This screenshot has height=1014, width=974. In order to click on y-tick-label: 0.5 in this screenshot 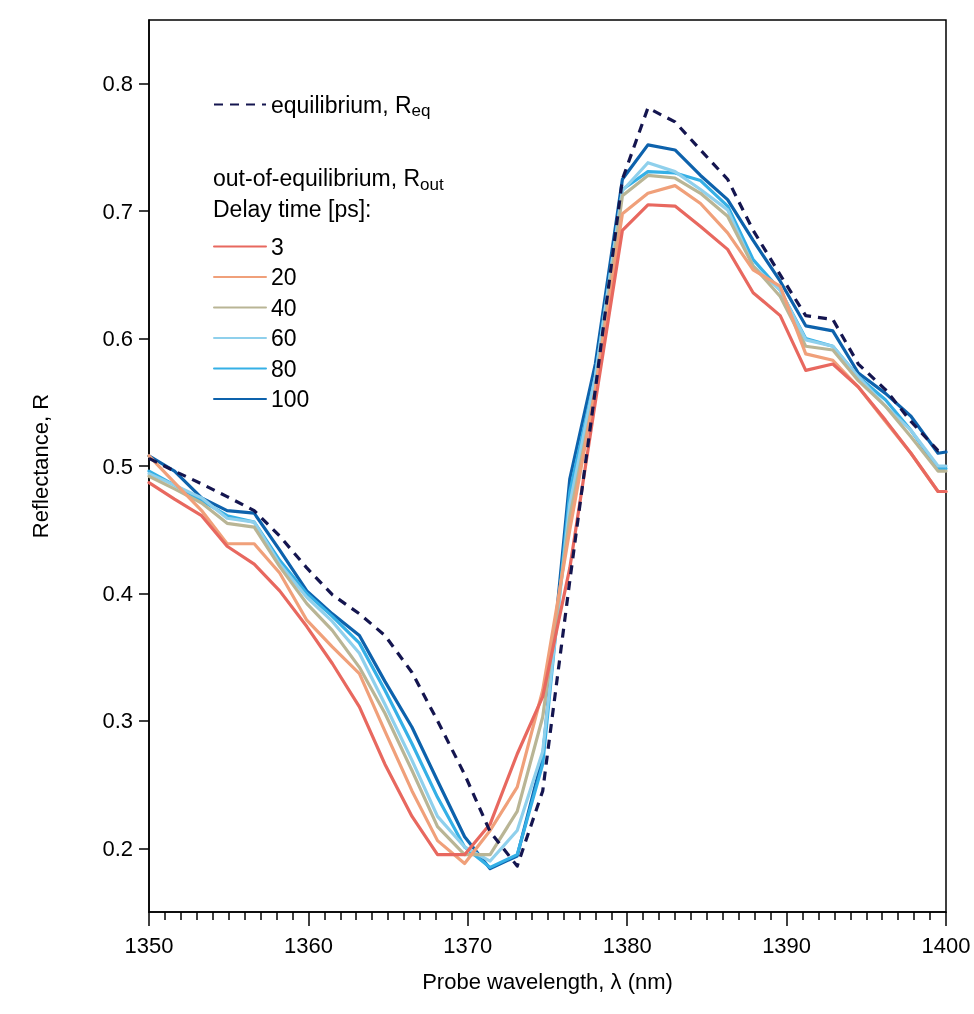, I will do `click(117, 466)`.